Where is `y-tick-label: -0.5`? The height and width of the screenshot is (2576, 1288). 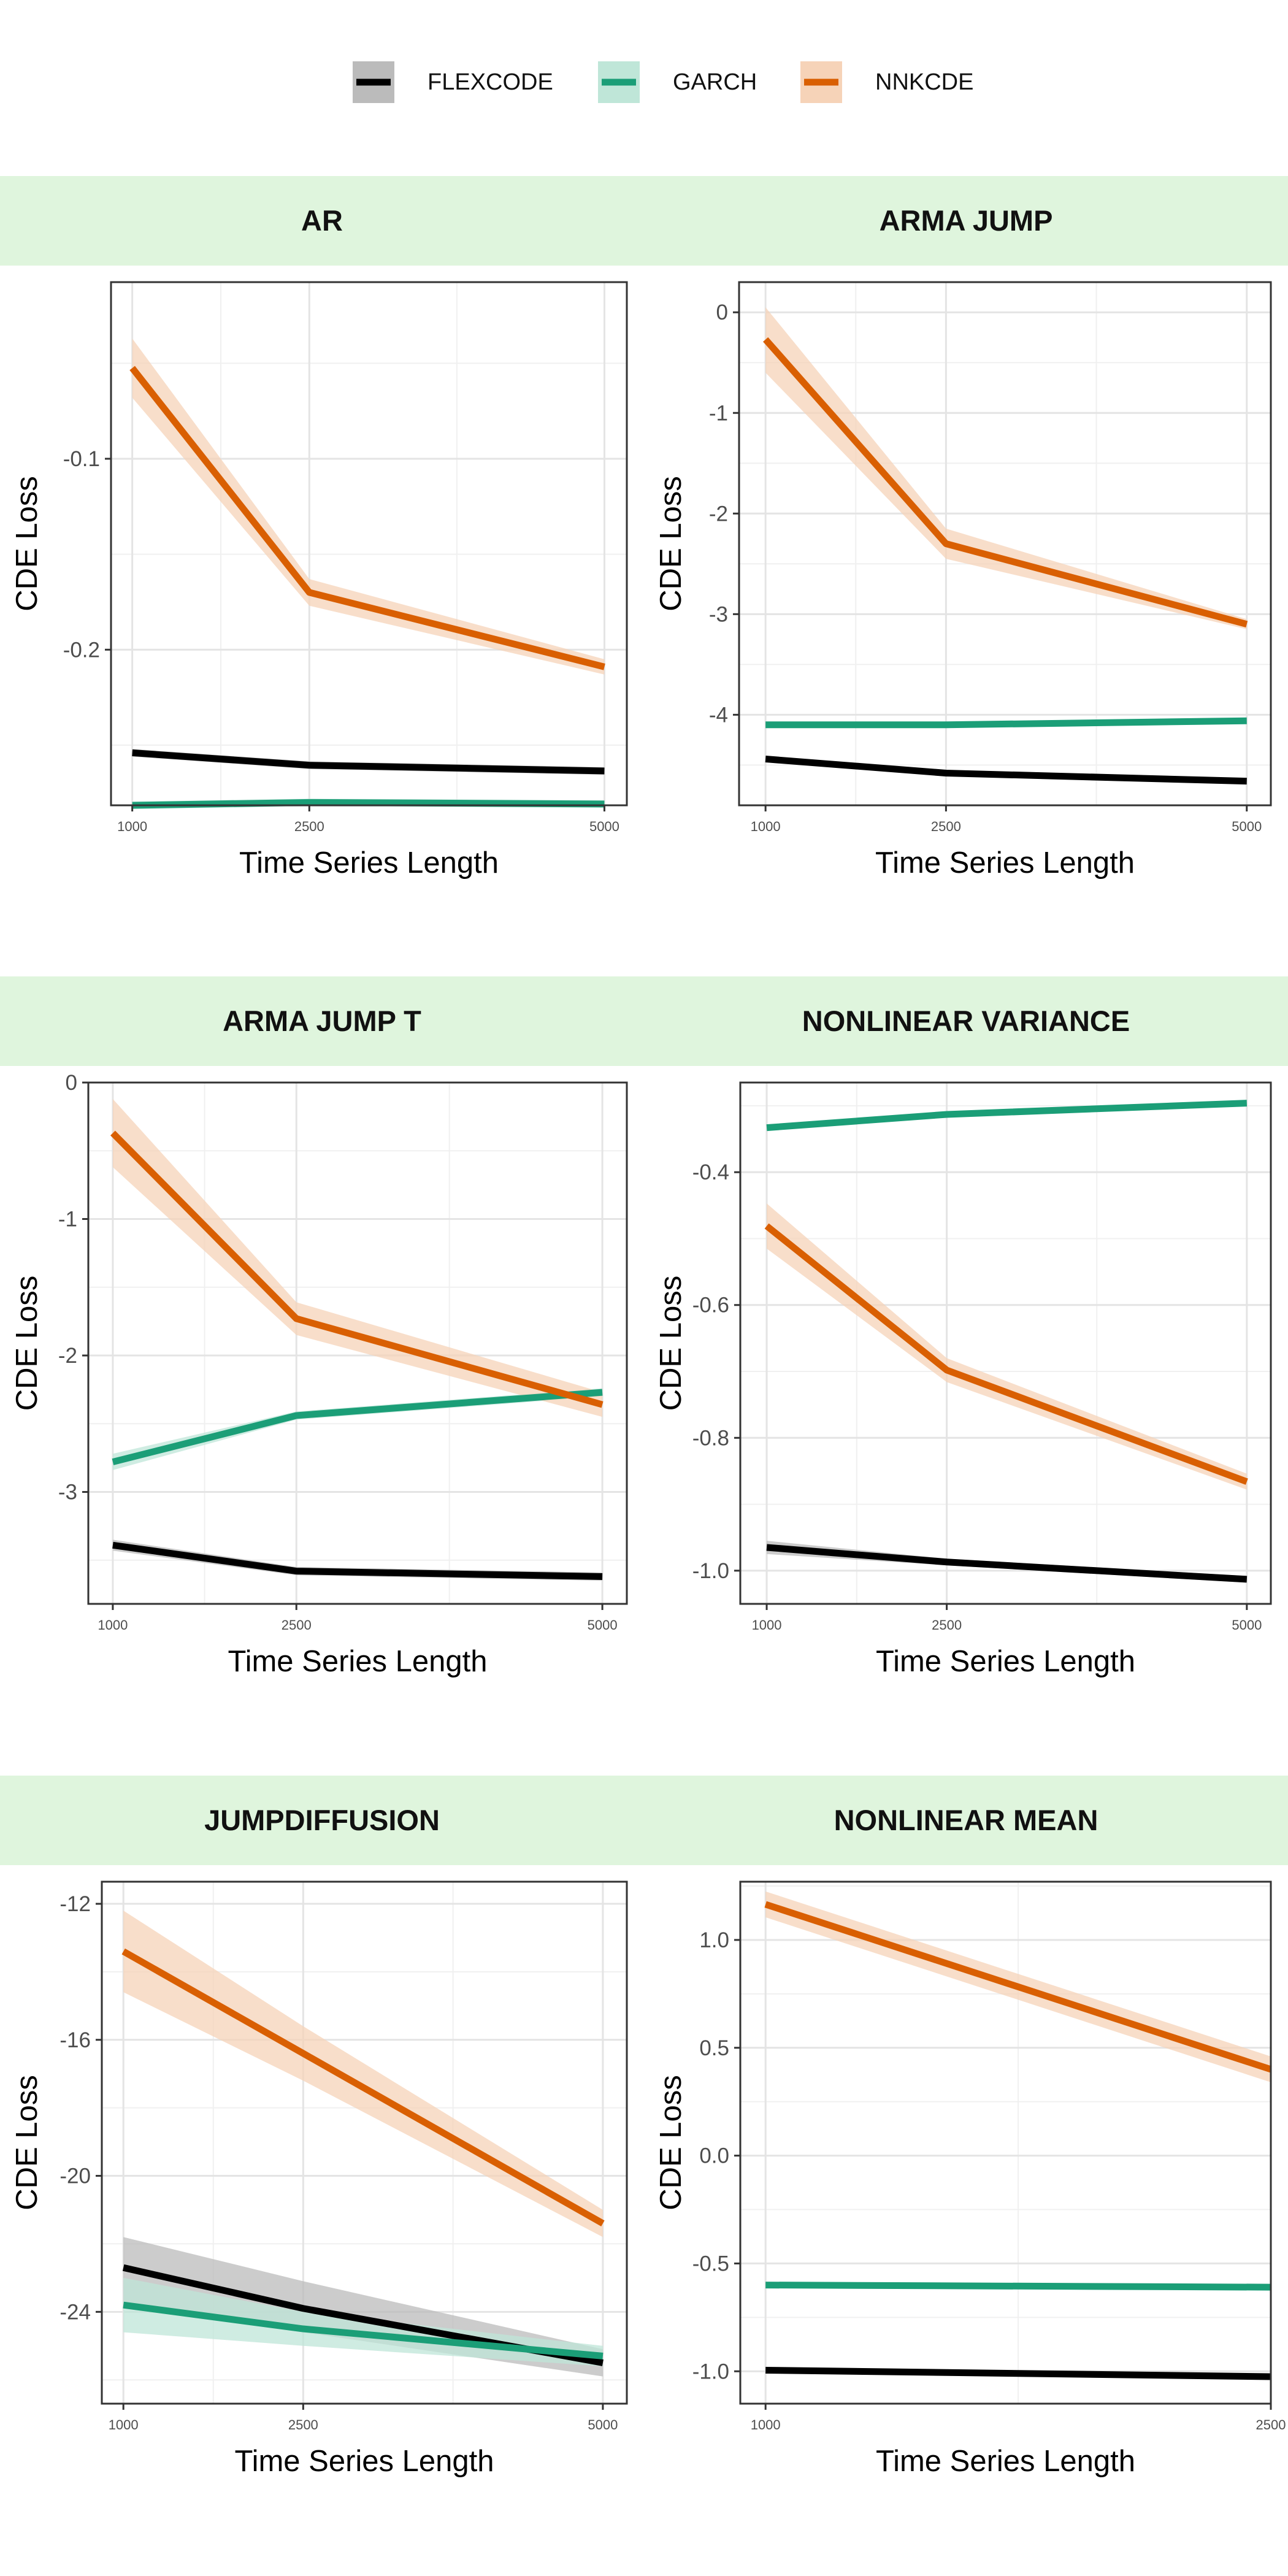 y-tick-label: -0.5 is located at coordinates (710, 2263).